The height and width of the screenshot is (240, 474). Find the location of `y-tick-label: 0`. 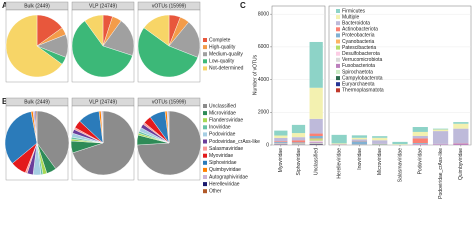

y-tick-label: 0 is located at coordinates (267, 145).